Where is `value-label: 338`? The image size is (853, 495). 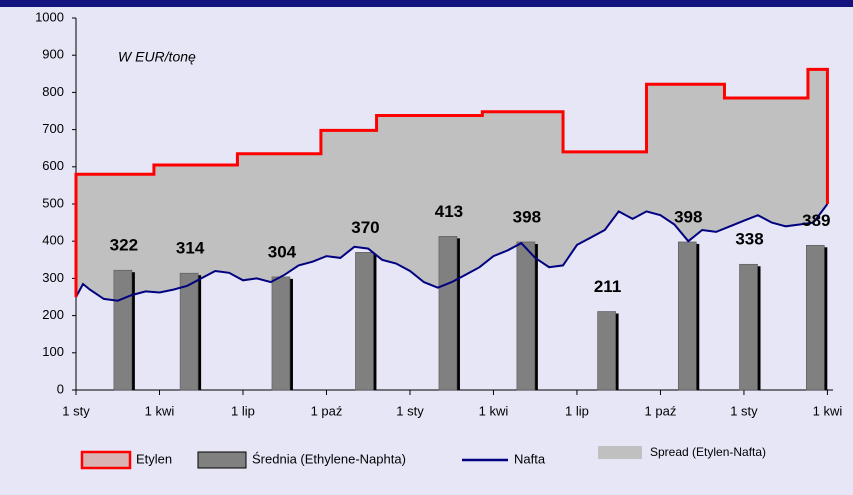
value-label: 338 is located at coordinates (749, 239).